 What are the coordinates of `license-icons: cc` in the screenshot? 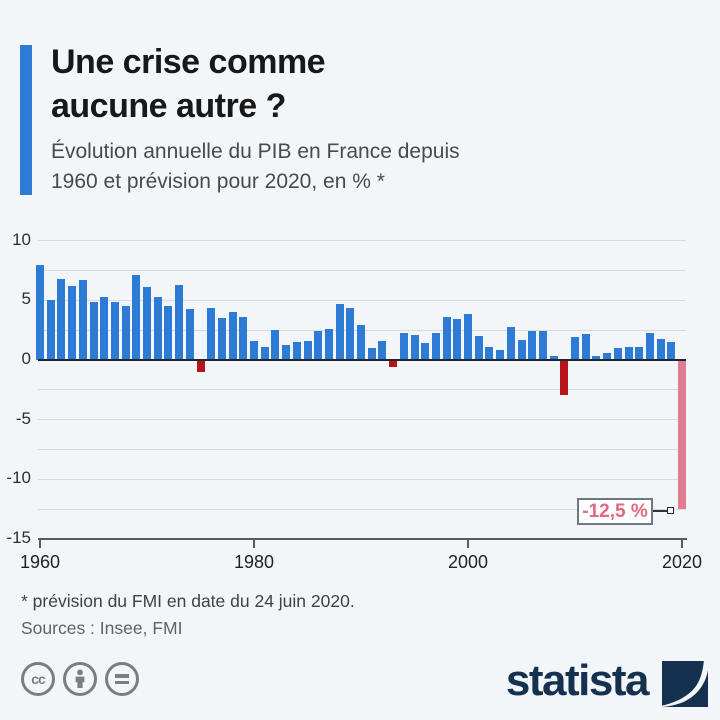 It's located at (80, 679).